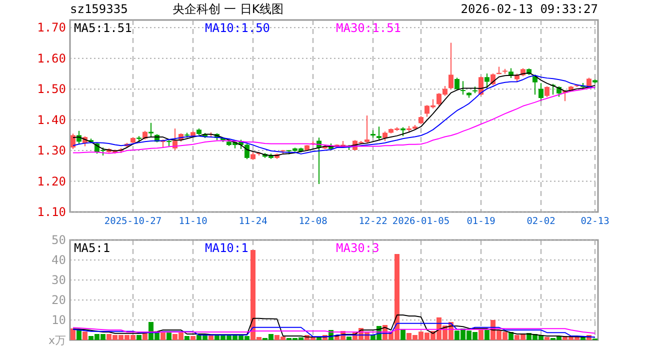  What do you see at coordinates (51, 212) in the screenshot?
I see `y-tick-label: 1.10` at bounding box center [51, 212].